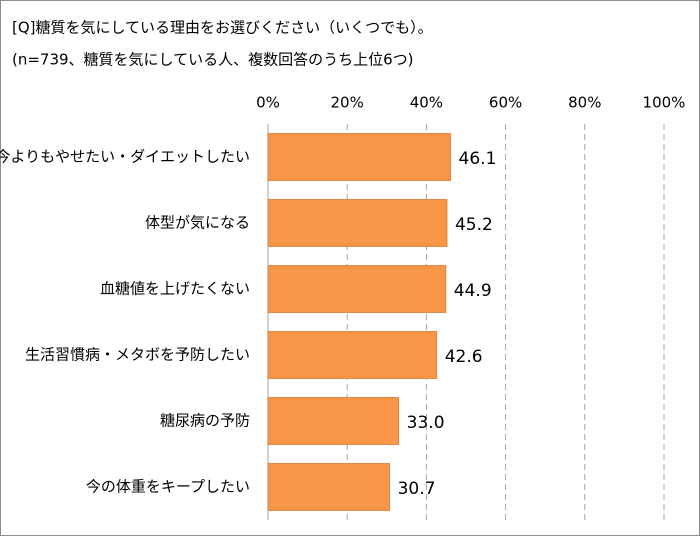 The width and height of the screenshot is (700, 536). Describe the element at coordinates (175, 289) in the screenshot. I see `y-tick-label: 血糖値を上げたくない` at that location.